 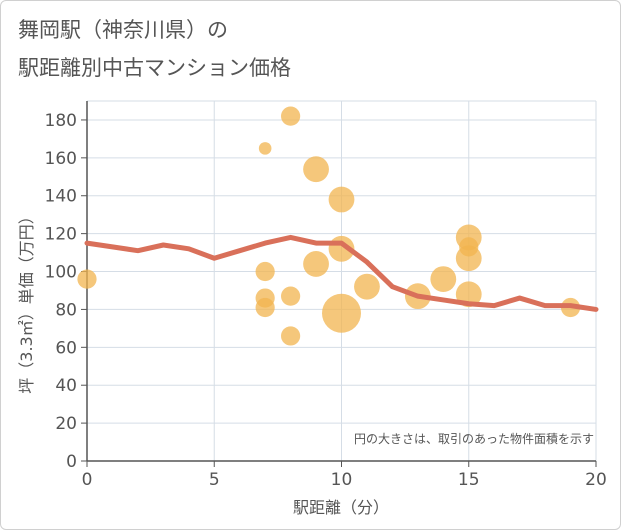 I want to click on y-axis-title: 坪（3.3㎡）単価（万円）, so click(x=26, y=300).